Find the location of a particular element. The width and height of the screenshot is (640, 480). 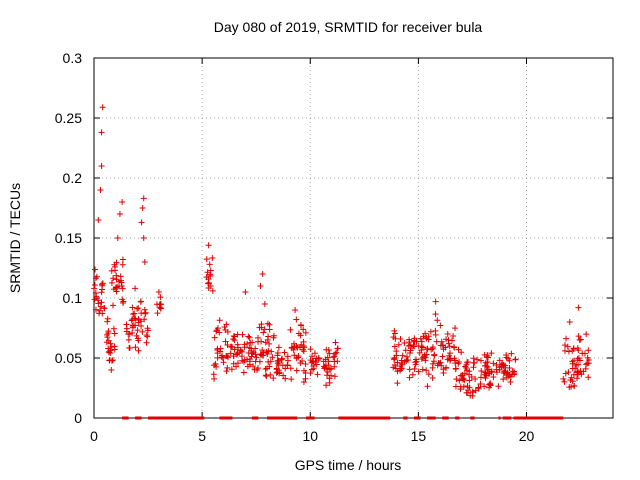

y-tick-label: 0.2 is located at coordinates (73, 178).